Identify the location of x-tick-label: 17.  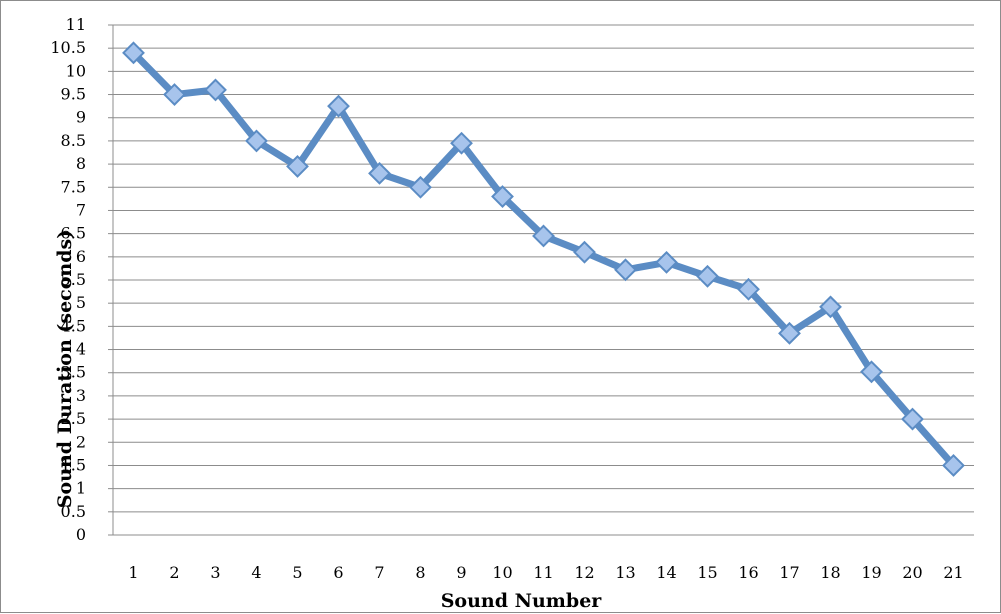
(789, 572).